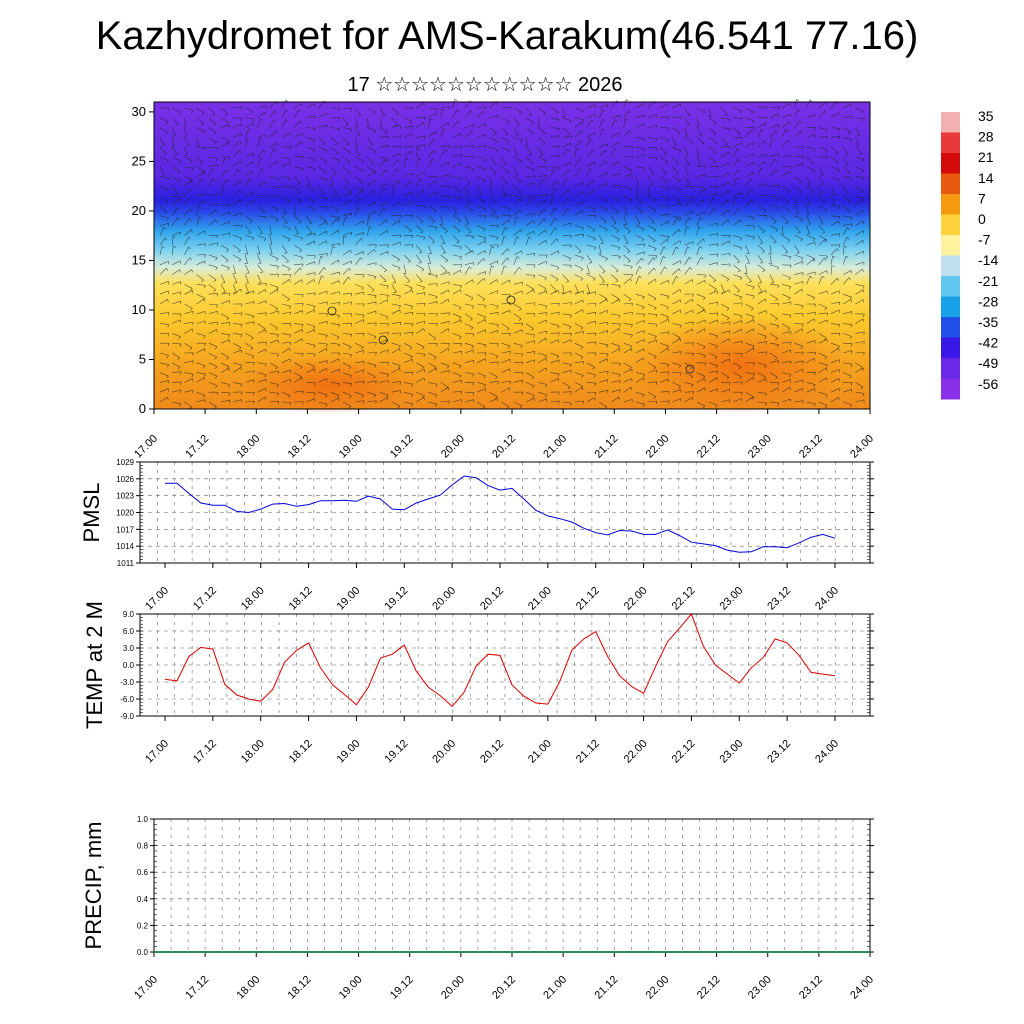 Image resolution: width=1024 pixels, height=1024 pixels. I want to click on colorbar-label: 0, so click(982, 219).